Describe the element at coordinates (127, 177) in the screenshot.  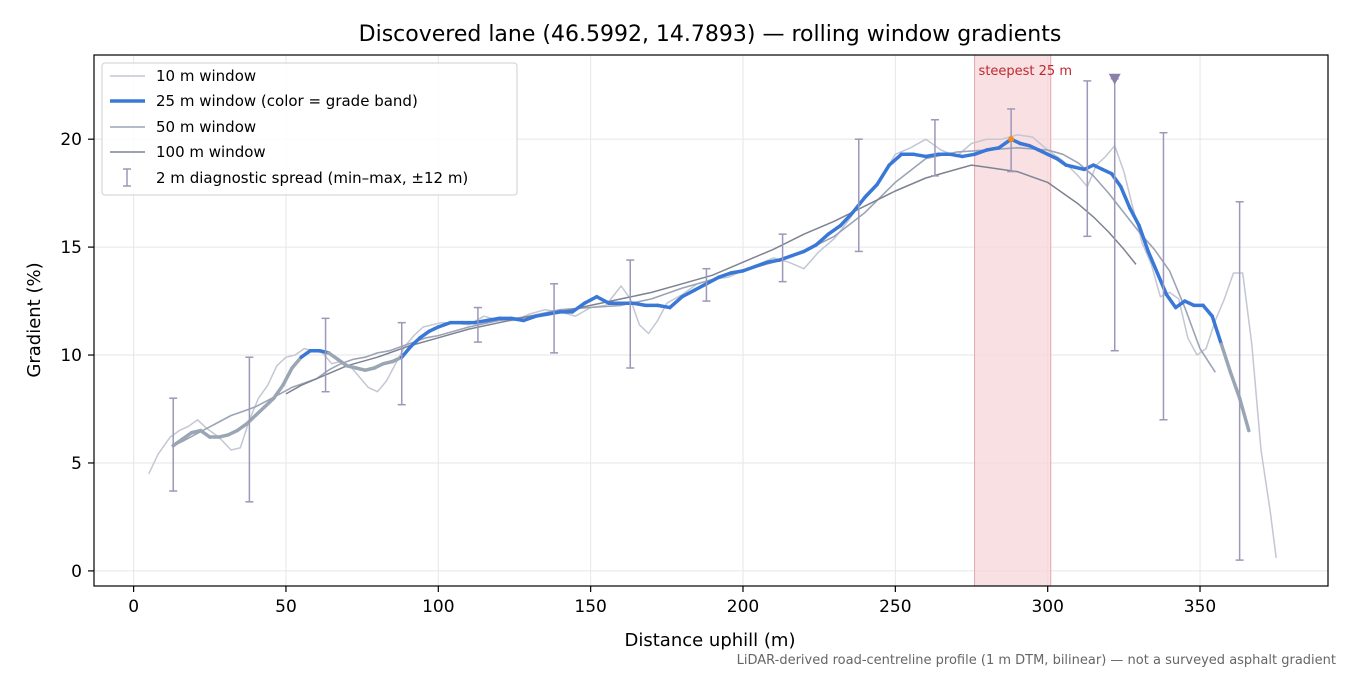
I see `legend-swatch-spread` at that location.